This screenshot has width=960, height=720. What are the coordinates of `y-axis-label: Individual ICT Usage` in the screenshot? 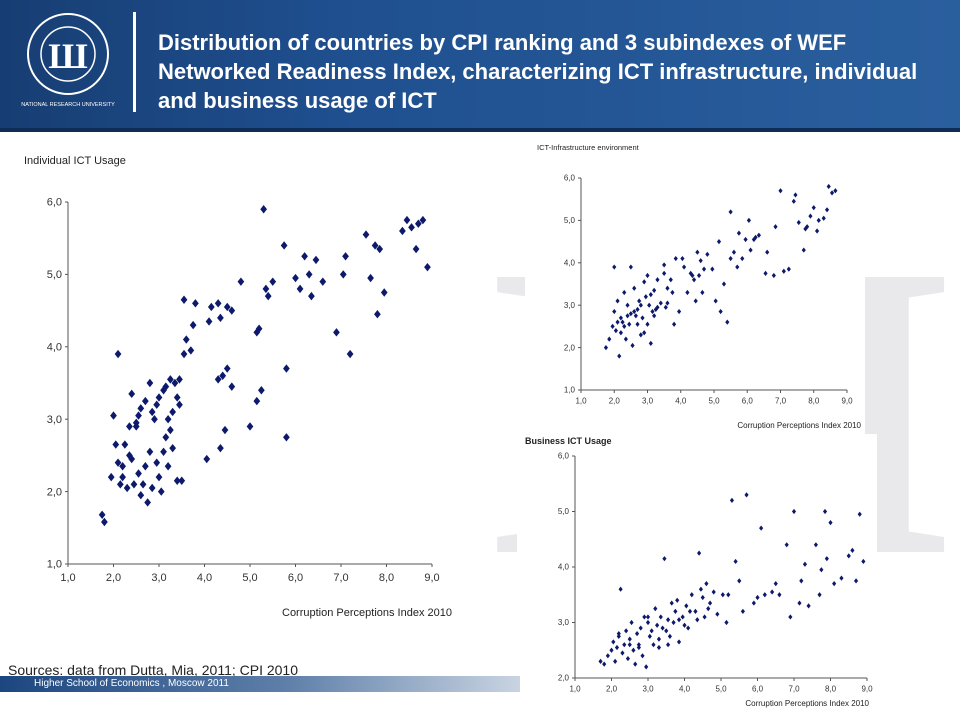 It's located at (75, 161).